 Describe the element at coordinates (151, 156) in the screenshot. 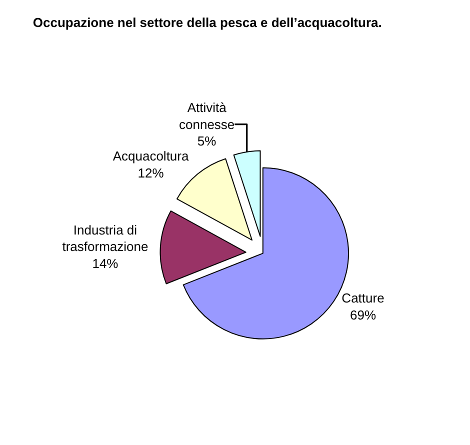

I see `slice-label: Acquacoltura` at that location.